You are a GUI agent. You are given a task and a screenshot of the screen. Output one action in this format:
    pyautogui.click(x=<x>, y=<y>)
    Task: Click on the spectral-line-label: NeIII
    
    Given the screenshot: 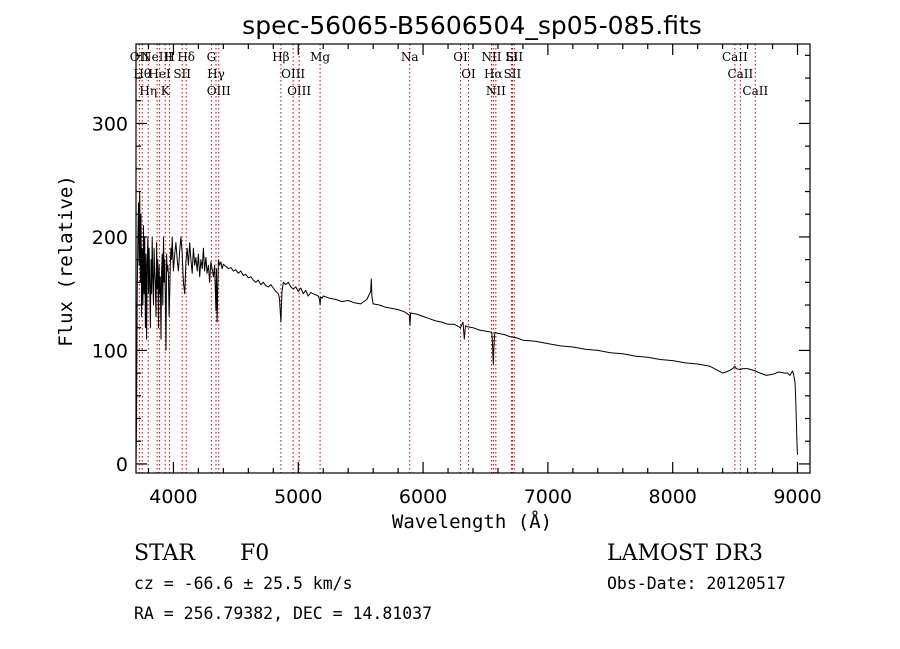 What is the action you would take?
    pyautogui.click(x=157, y=57)
    